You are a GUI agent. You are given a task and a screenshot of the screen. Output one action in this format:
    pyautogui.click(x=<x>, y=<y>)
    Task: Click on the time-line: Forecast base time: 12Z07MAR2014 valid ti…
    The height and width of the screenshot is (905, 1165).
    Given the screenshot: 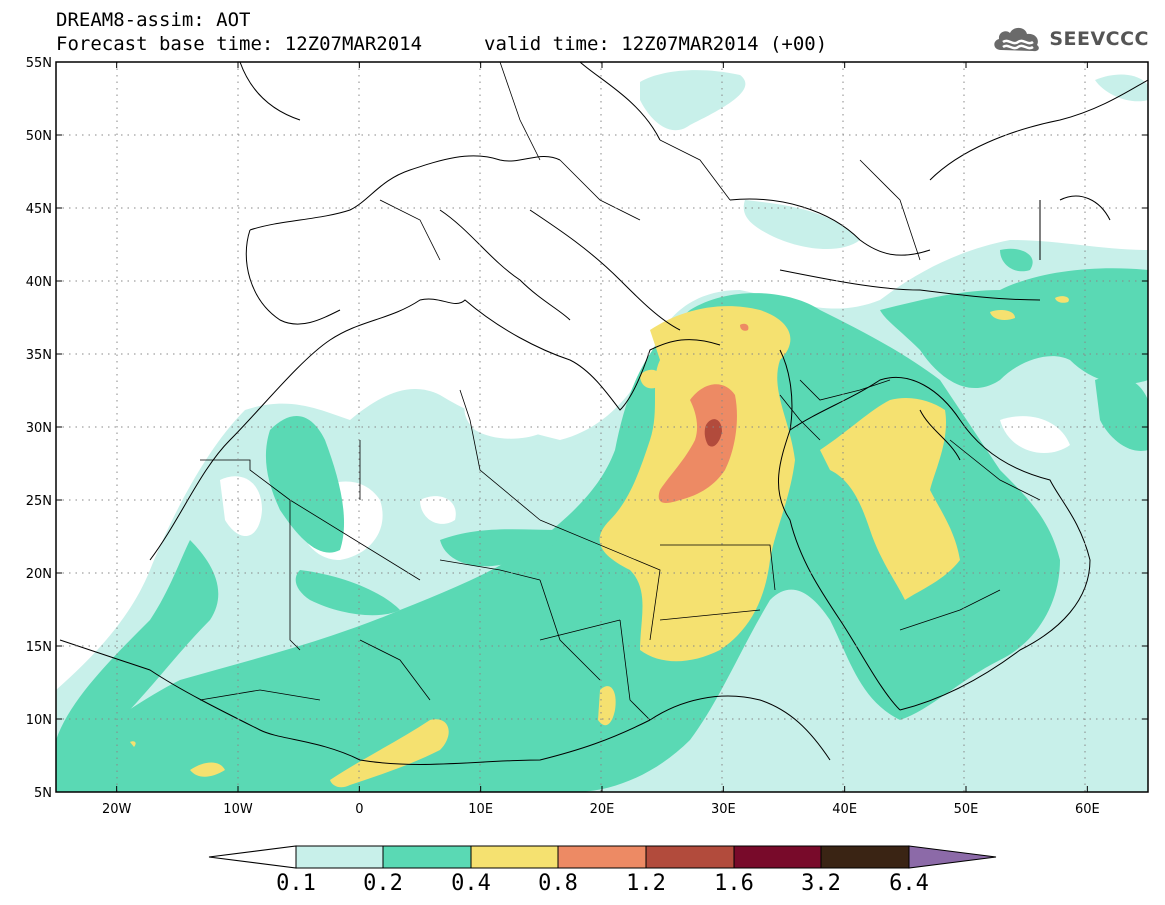 What is the action you would take?
    pyautogui.click(x=441, y=44)
    